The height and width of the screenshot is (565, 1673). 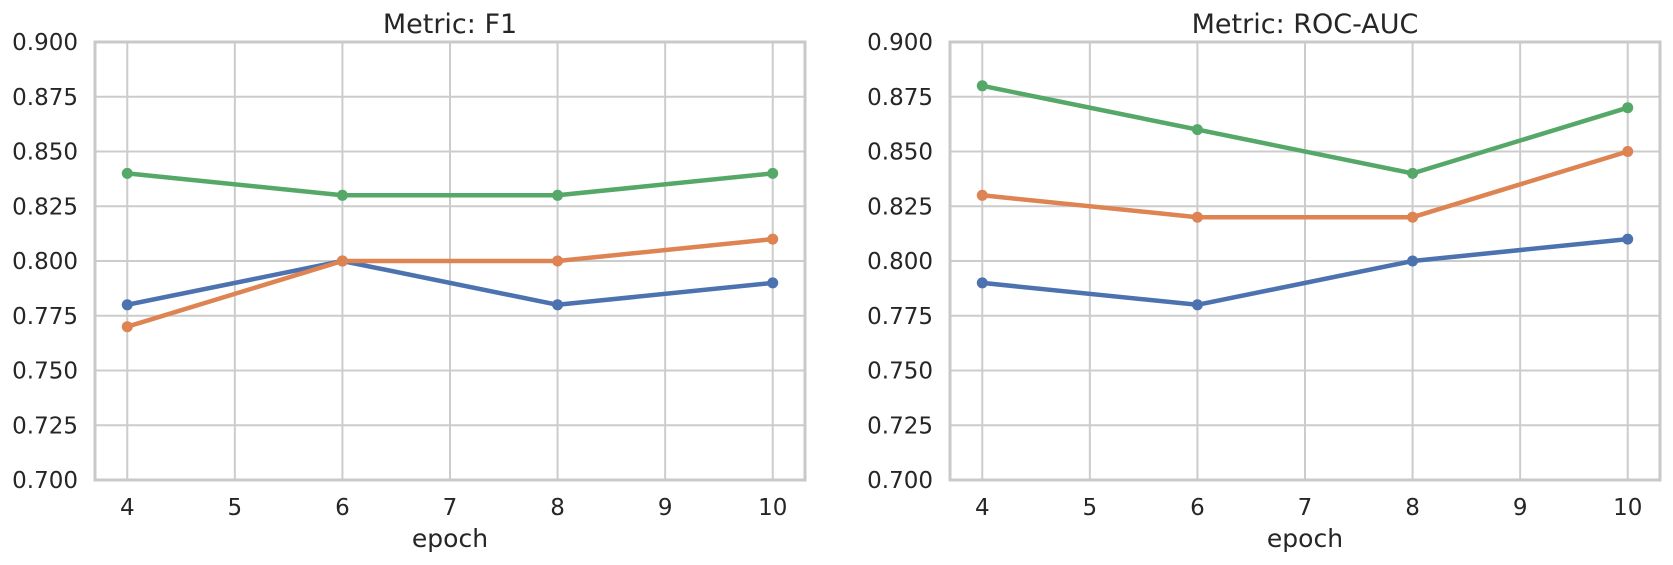 What do you see at coordinates (450, 24) in the screenshot?
I see `plot-title: Metric: F1` at bounding box center [450, 24].